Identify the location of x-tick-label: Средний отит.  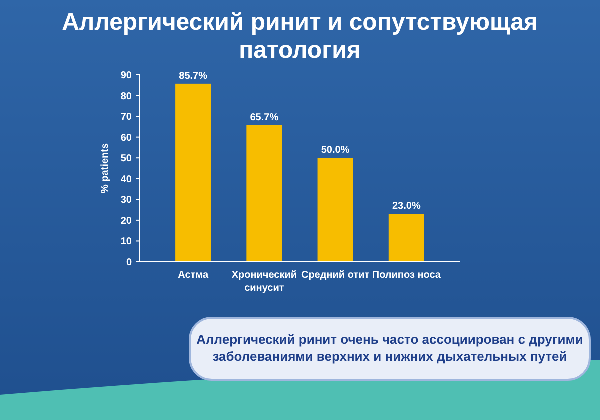
(335, 275).